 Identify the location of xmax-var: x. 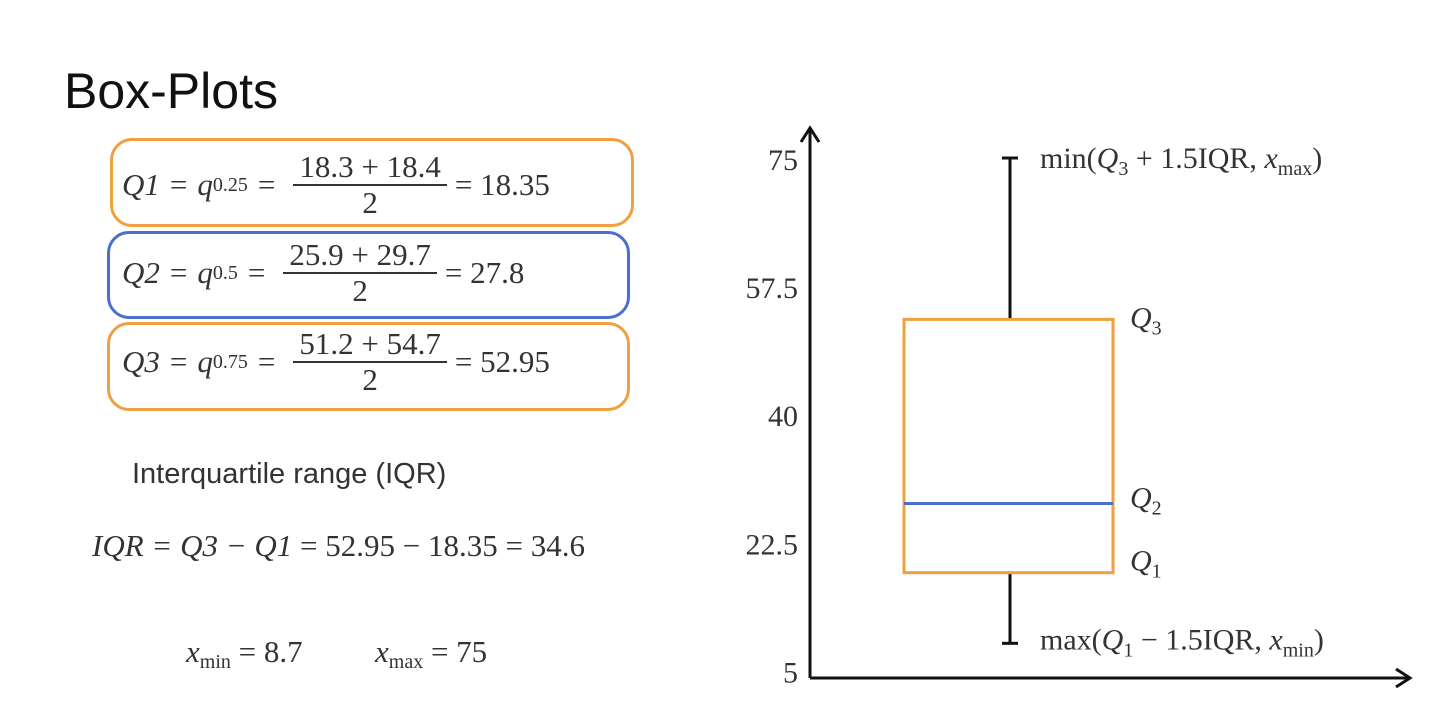
(382, 651).